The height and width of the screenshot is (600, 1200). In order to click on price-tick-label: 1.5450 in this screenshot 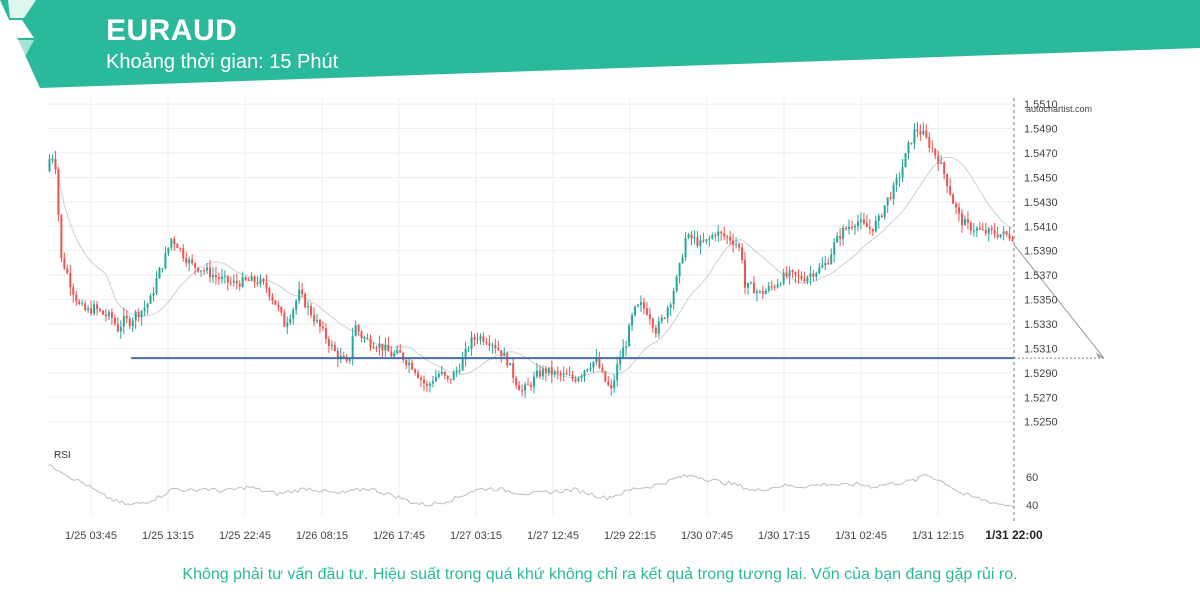, I will do `click(1041, 178)`.